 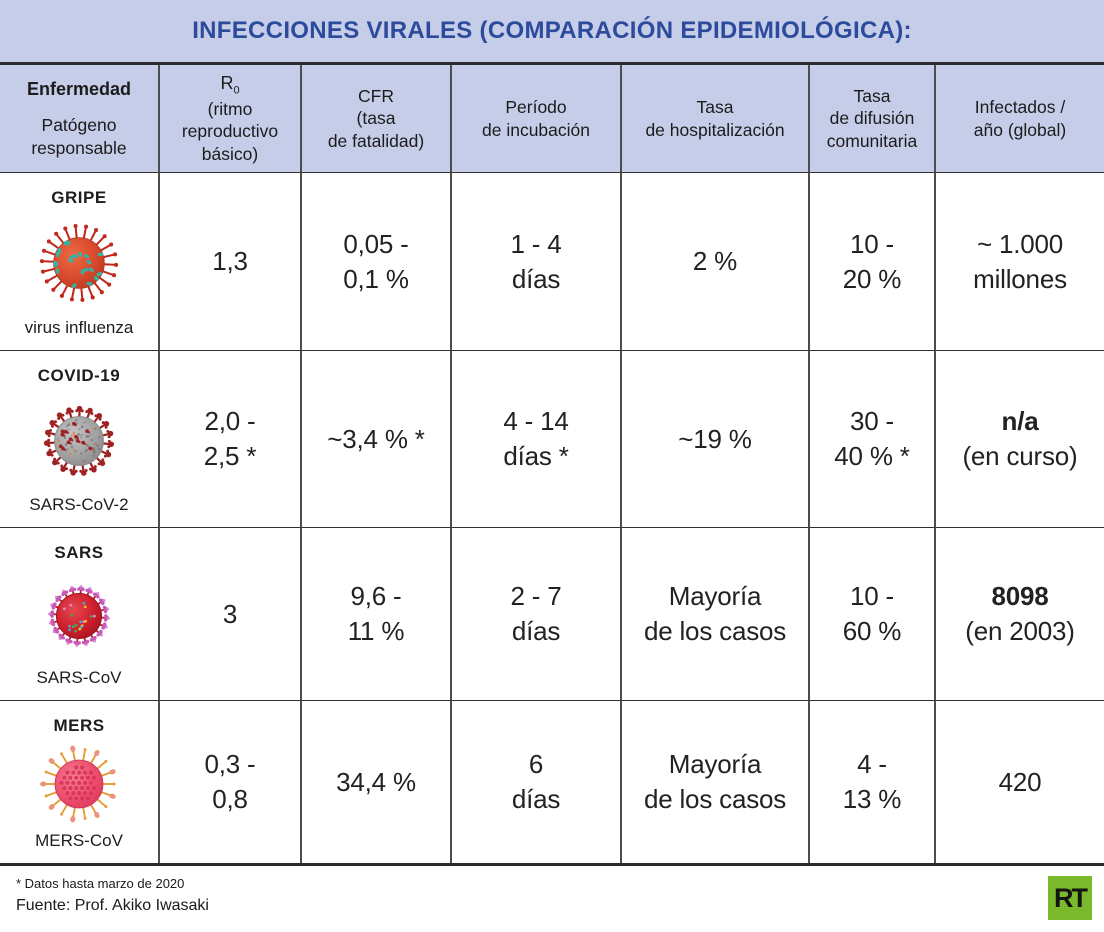 What do you see at coordinates (231, 782) in the screenshot?
I see `cell-mers-r0: 0,3 - 0,8` at bounding box center [231, 782].